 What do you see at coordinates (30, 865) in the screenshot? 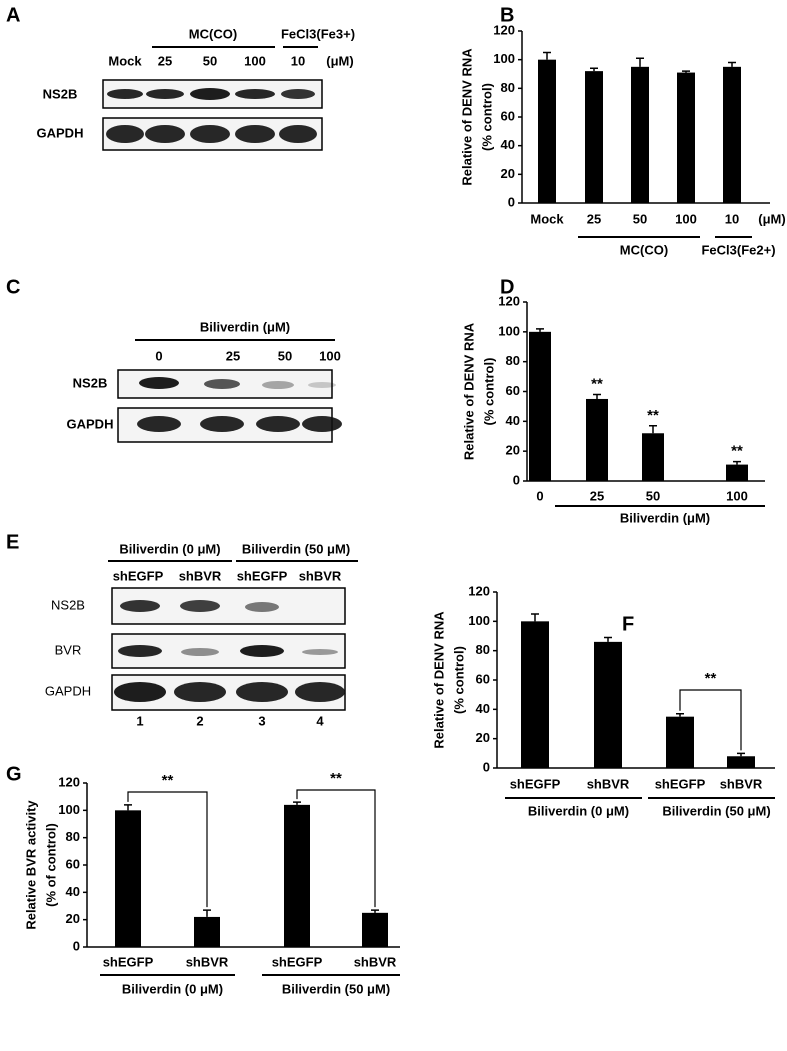
I see `y-axis-label: Relative BVR activity` at bounding box center [30, 865].